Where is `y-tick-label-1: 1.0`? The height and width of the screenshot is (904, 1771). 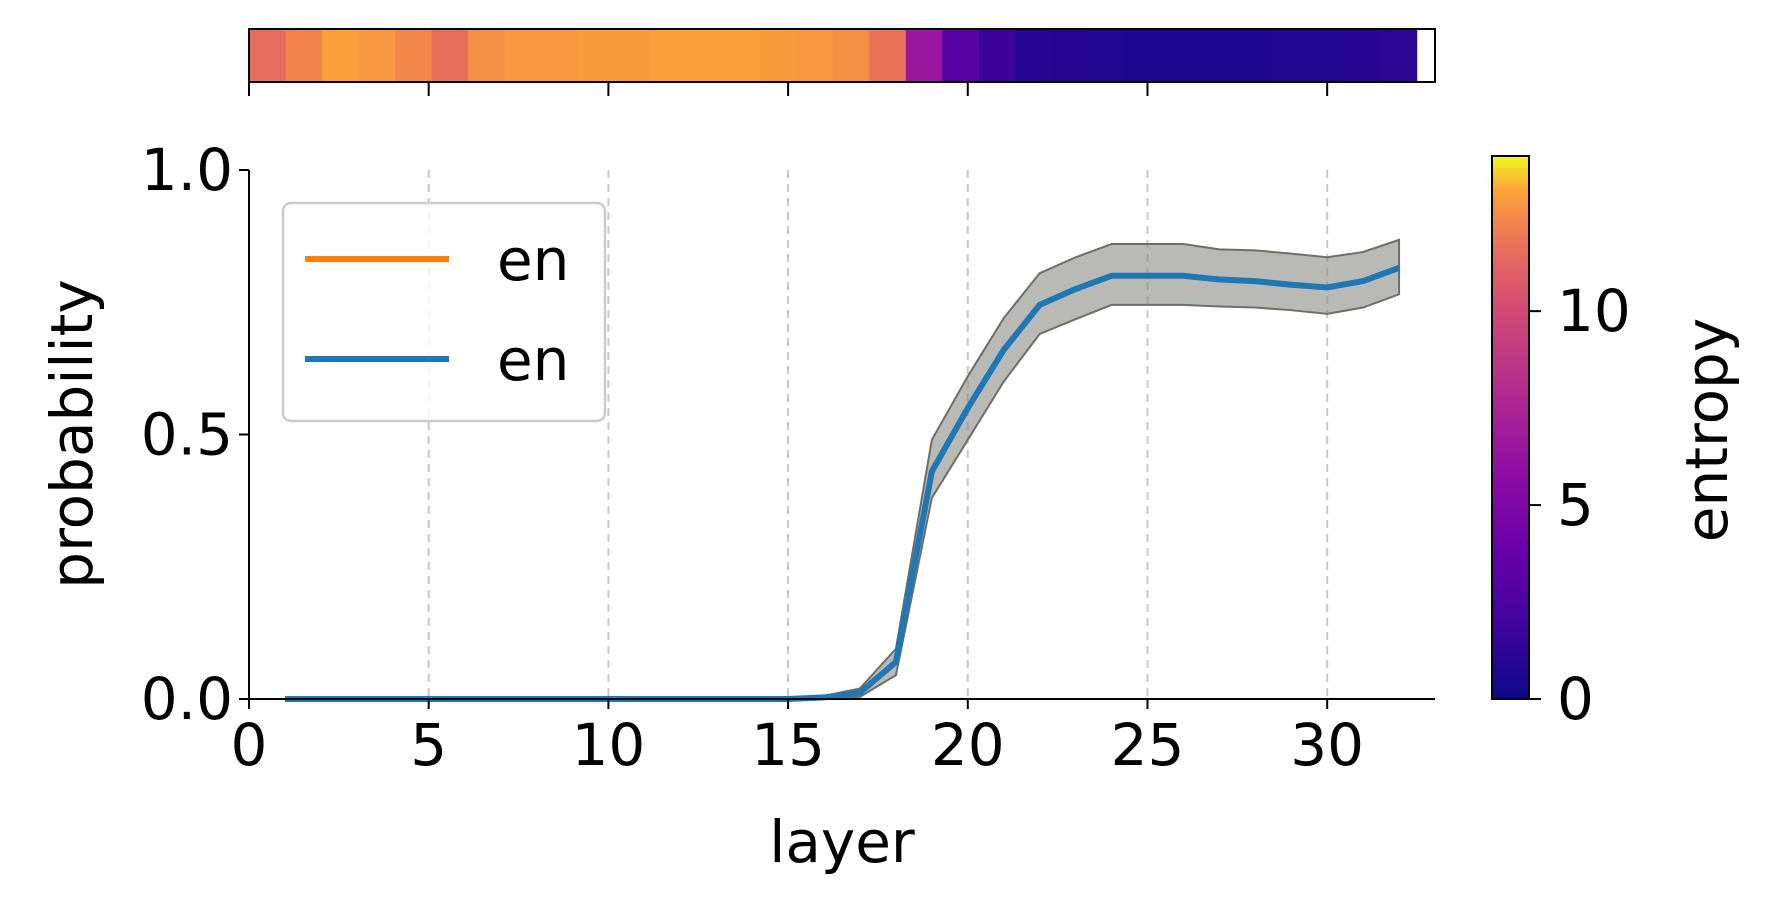 y-tick-label-1: 1.0 is located at coordinates (187, 170).